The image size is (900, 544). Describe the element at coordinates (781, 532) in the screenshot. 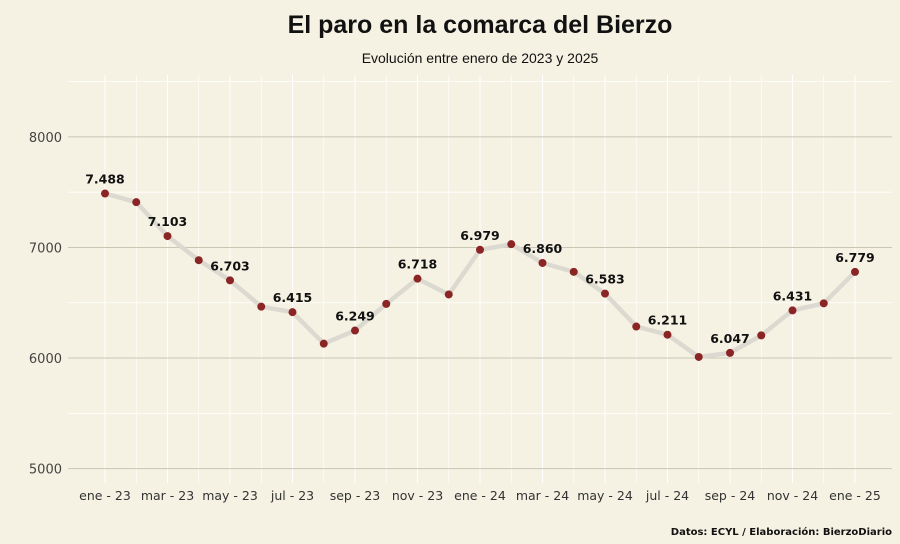

I see `source-note: Datos: ECYL / Elaboración: BierzoDiario` at that location.